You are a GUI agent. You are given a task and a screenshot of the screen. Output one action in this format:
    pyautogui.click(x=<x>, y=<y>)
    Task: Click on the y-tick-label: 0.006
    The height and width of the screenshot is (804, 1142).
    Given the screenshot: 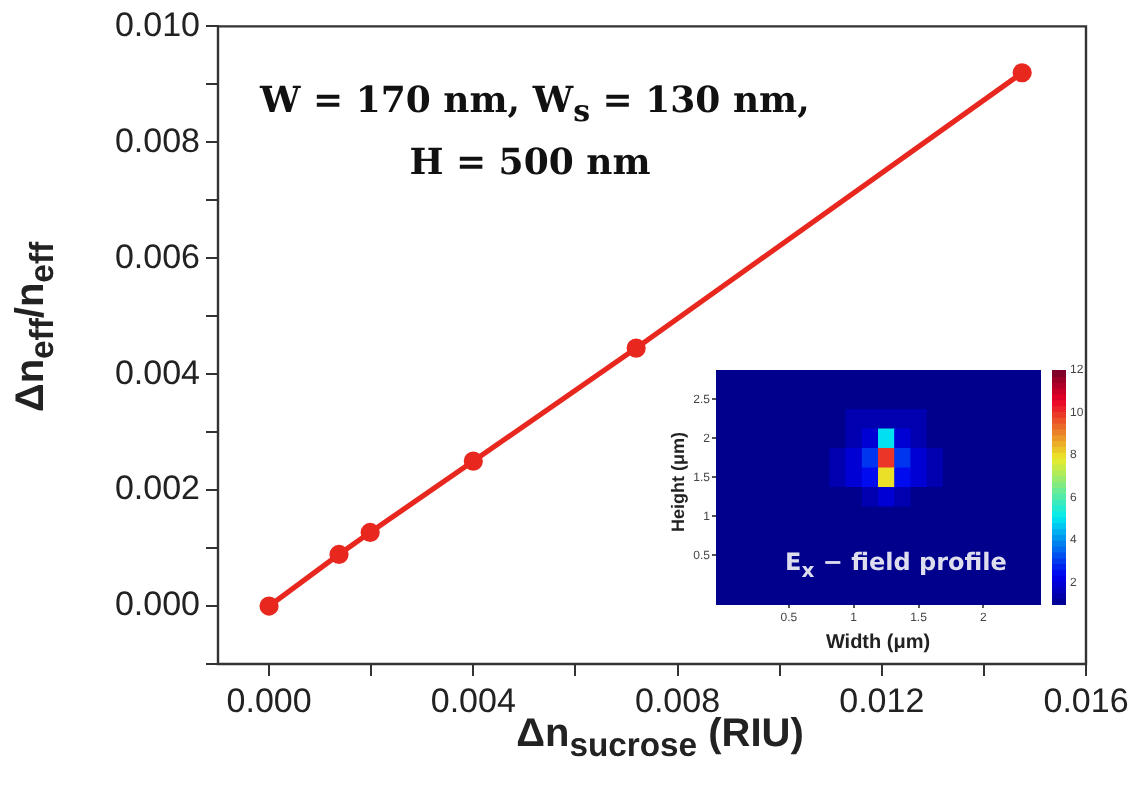 What is the action you would take?
    pyautogui.click(x=157, y=256)
    